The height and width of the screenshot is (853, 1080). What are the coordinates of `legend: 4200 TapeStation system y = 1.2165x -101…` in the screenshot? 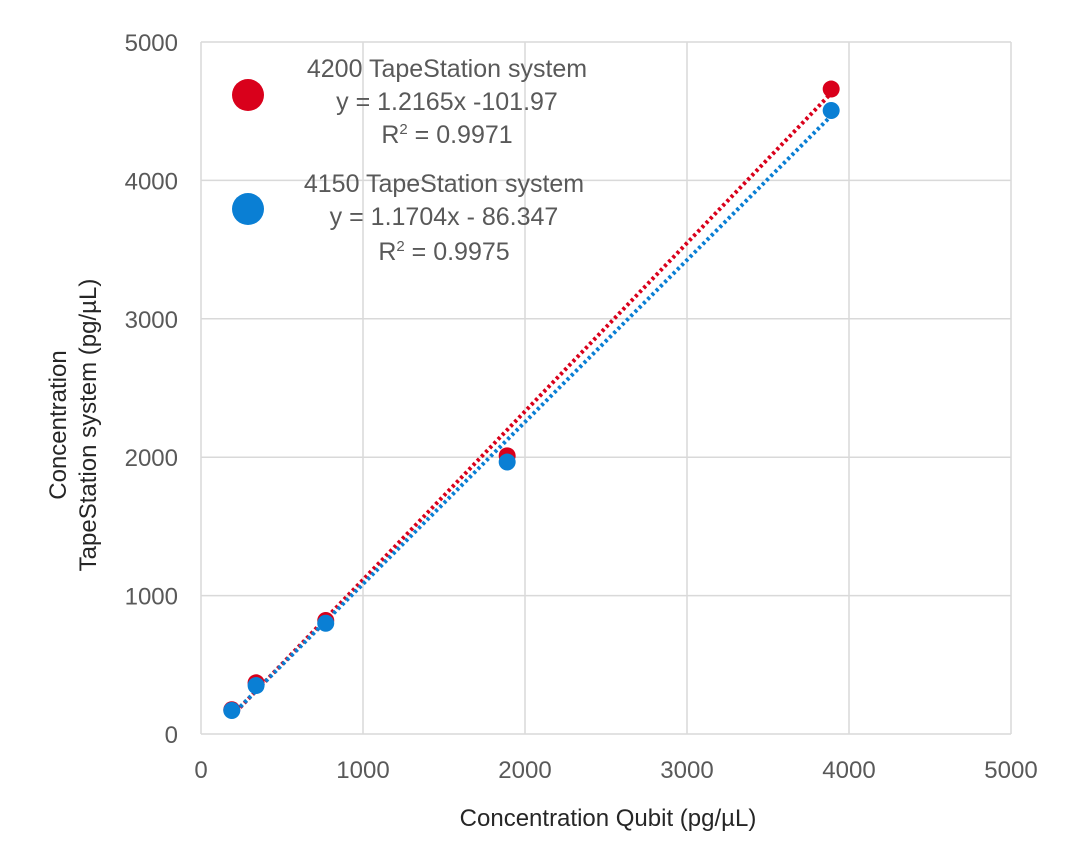 It's located at (409, 160).